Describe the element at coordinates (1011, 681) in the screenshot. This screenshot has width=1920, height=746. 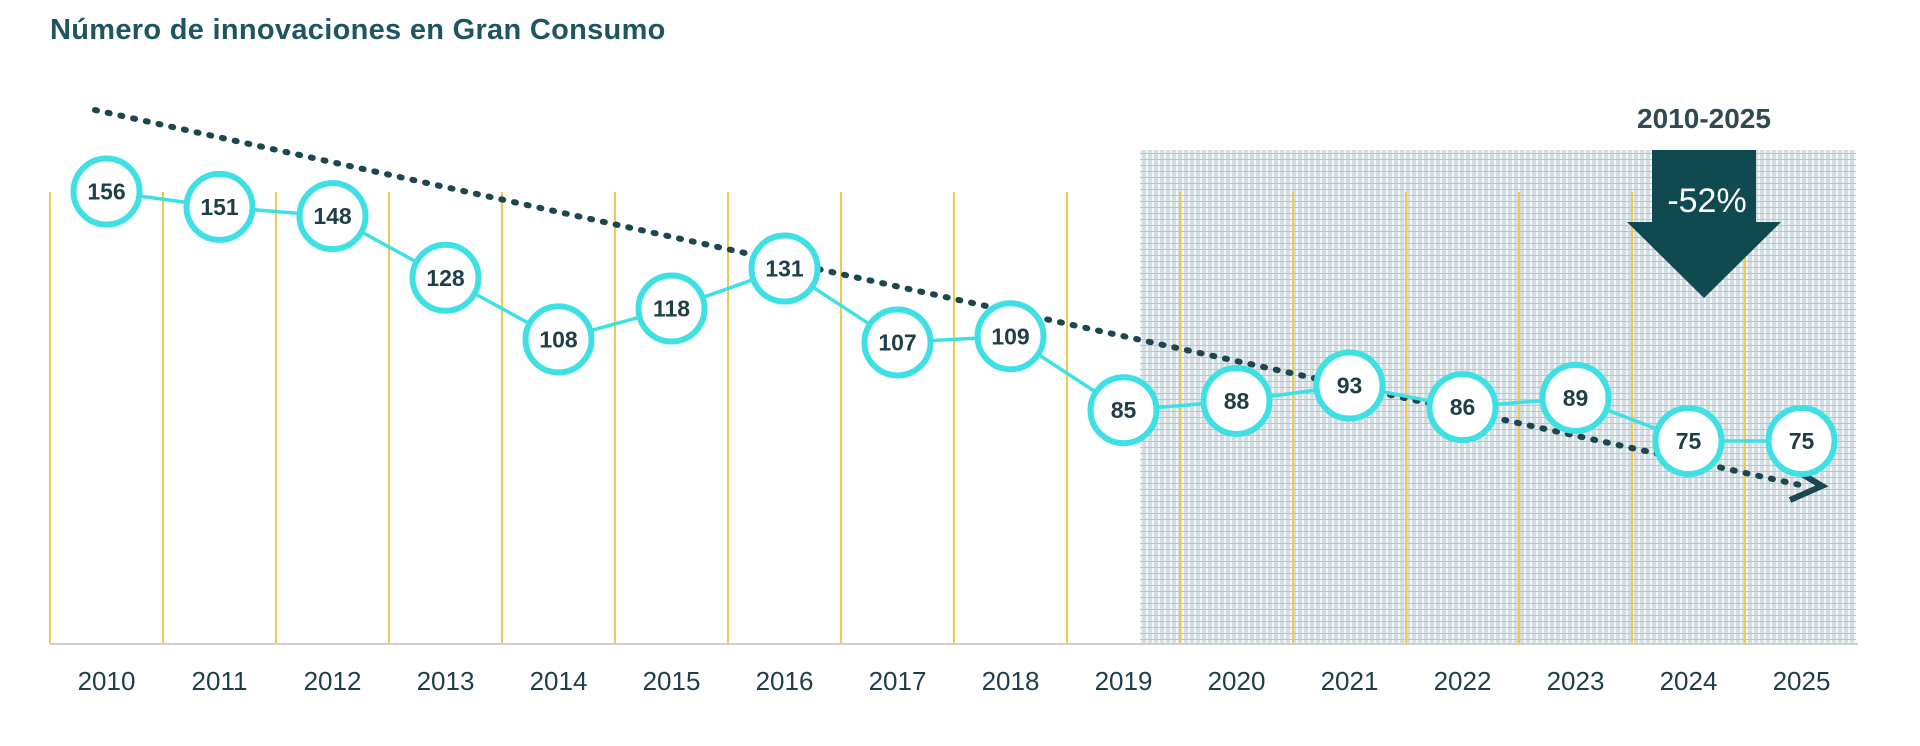
I see `x-tick-label: 2018` at that location.